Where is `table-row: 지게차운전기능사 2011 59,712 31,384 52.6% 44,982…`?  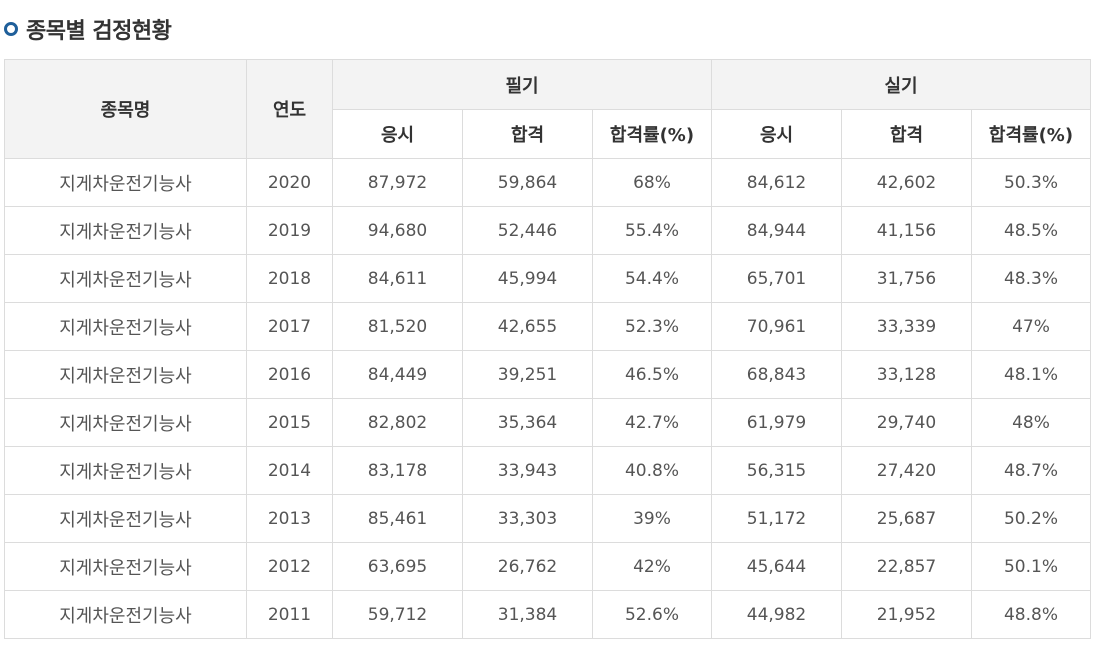 table-row: 지게차운전기능사 2011 59,712 31,384 52.6% 44,982… is located at coordinates (547, 614).